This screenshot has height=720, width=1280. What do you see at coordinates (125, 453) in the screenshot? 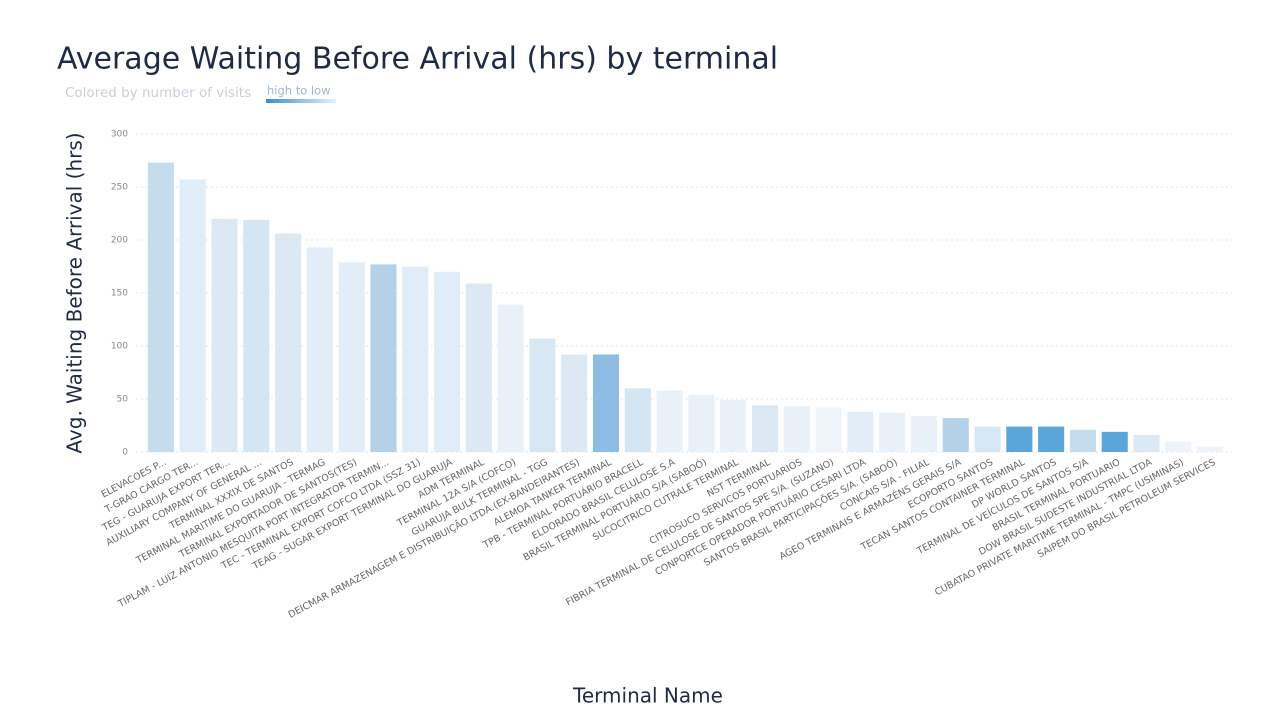
I see `y-tick-label: 0` at bounding box center [125, 453].